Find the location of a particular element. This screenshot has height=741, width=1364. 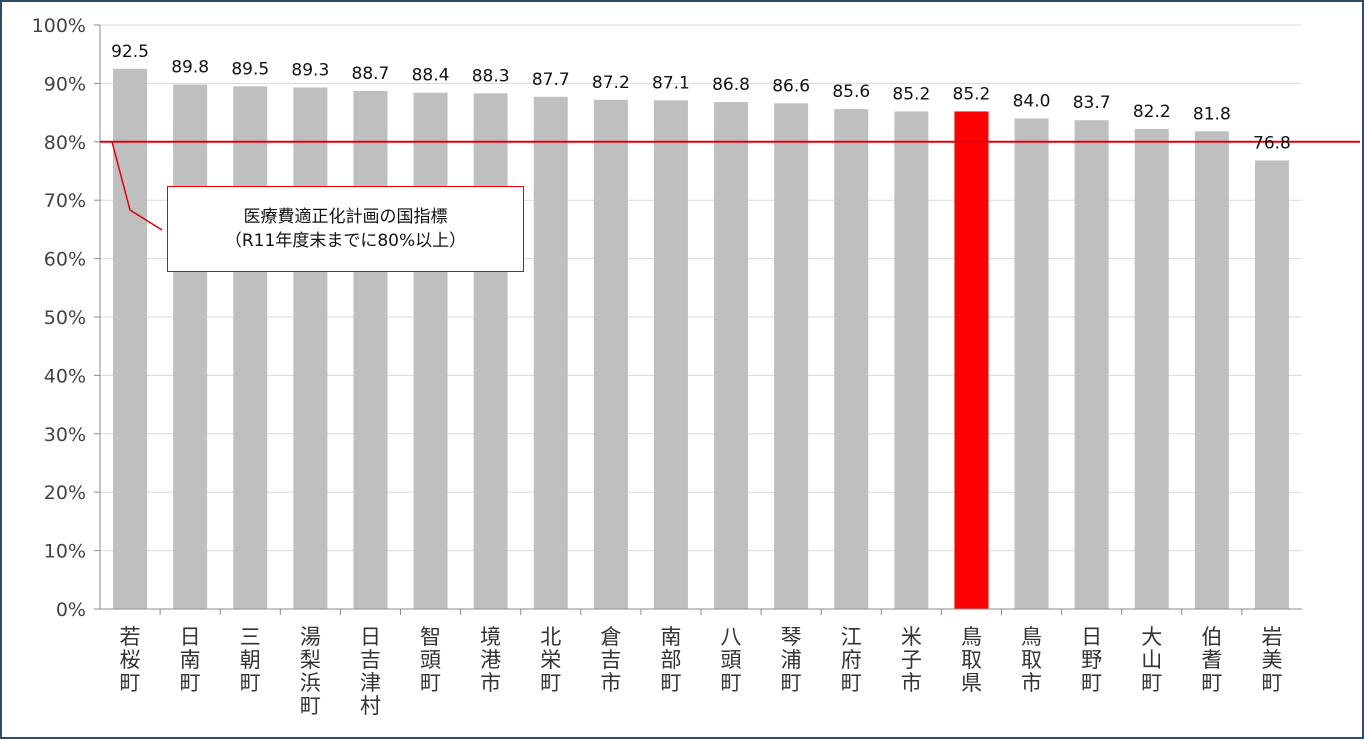

category-label: 南部町 is located at coordinates (670, 660).